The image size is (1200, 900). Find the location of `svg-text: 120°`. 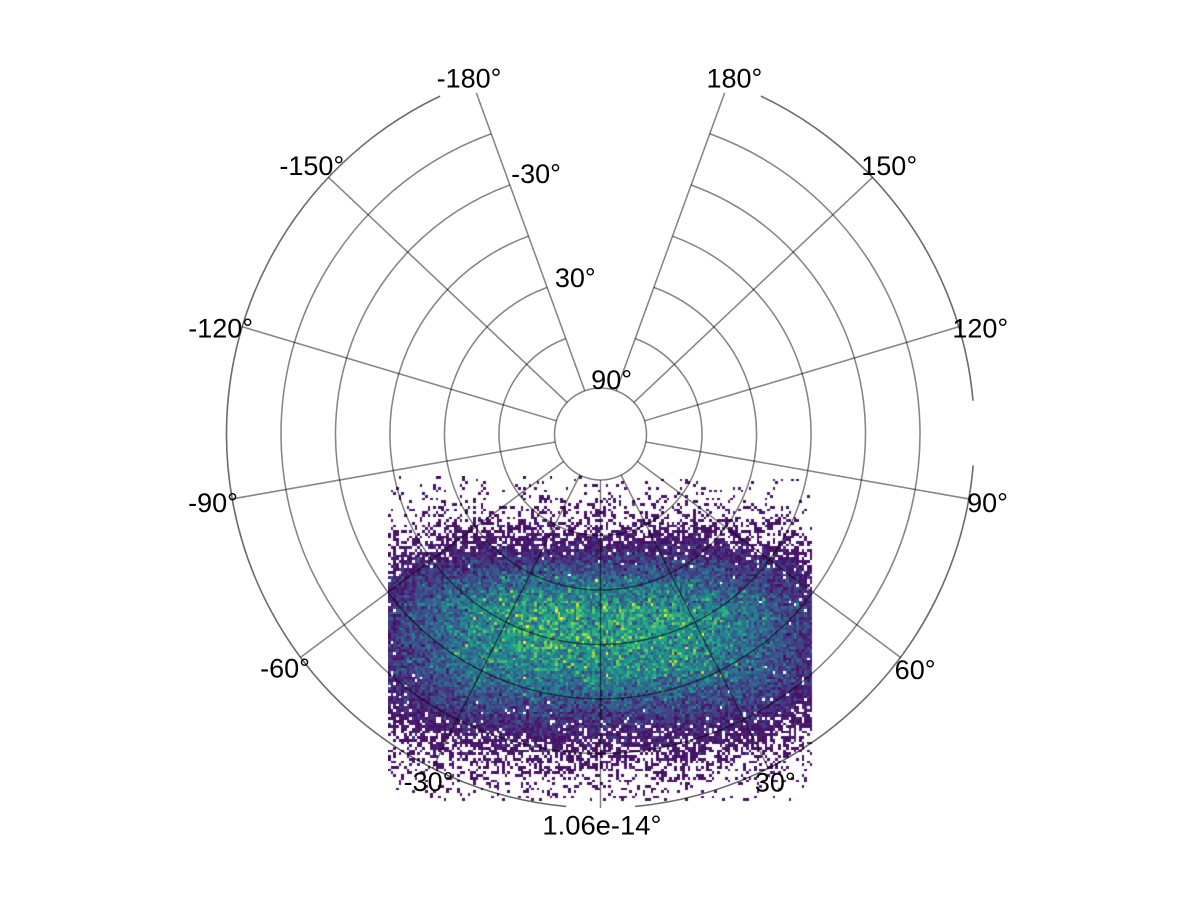

svg-text: 120° is located at coordinates (980, 329).